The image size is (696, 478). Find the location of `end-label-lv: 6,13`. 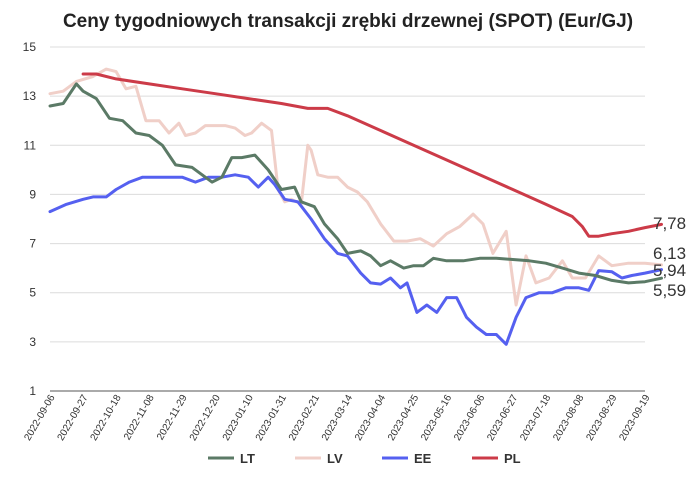

end-label-lv: 6,13 is located at coordinates (669, 253).